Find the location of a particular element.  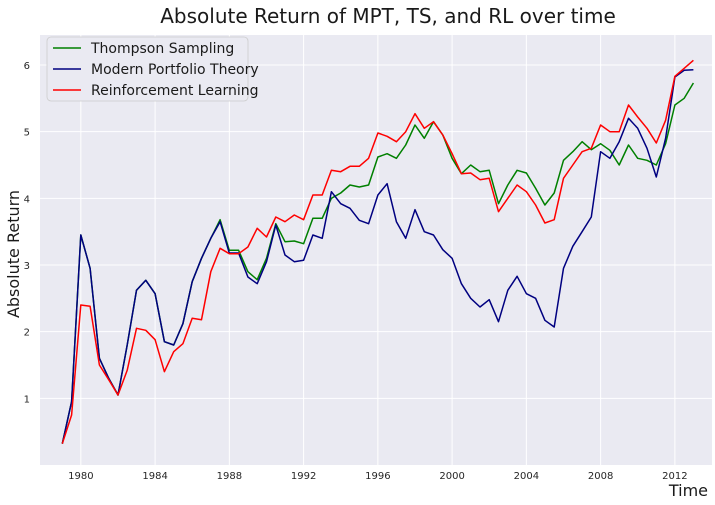

legend-entry: Modern Portfolio Theory is located at coordinates (175, 70).